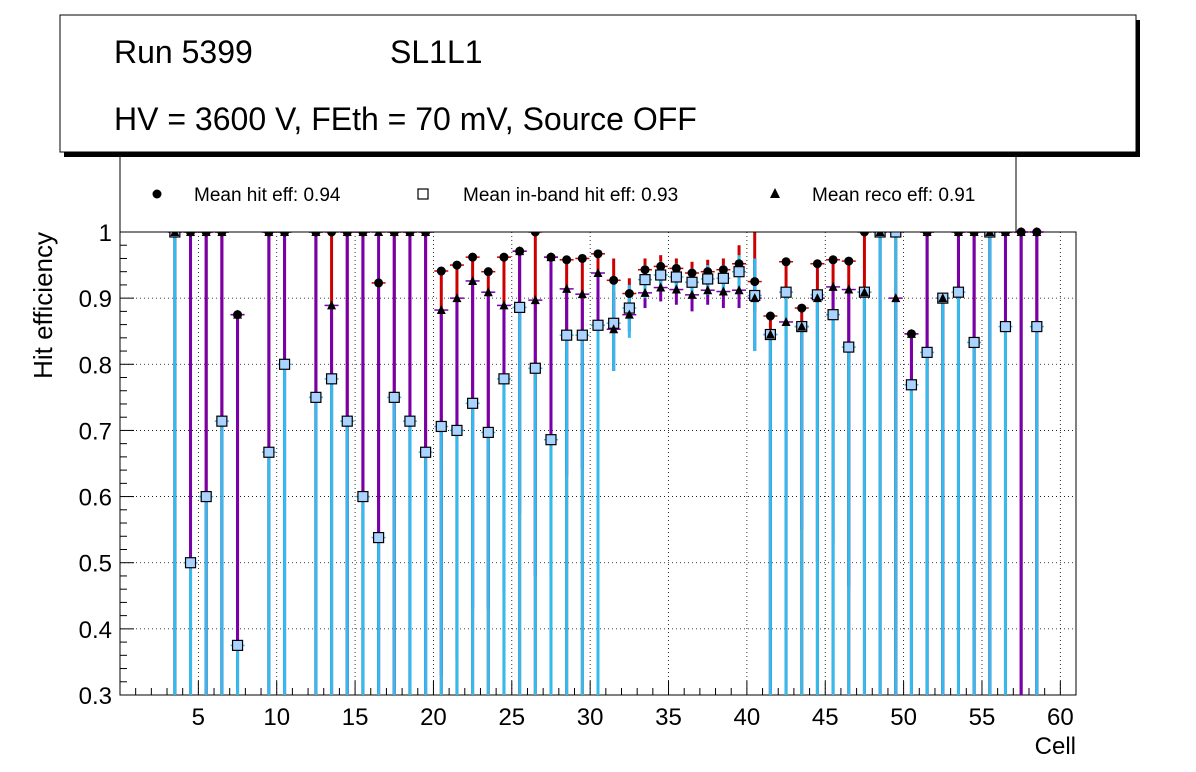 Image resolution: width=1196 pixels, height=772 pixels. What do you see at coordinates (198, 717) in the screenshot?
I see `x-tick-label: 5` at bounding box center [198, 717].